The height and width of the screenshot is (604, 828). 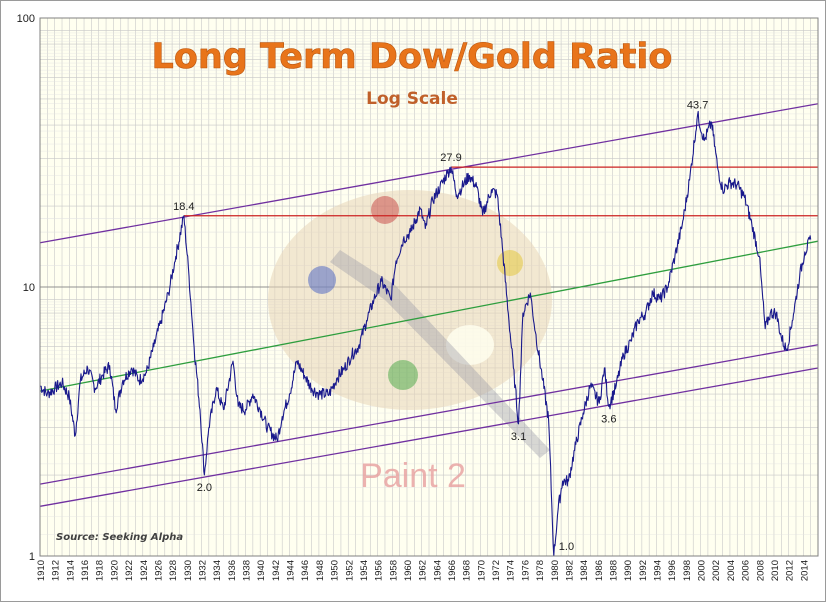 What do you see at coordinates (412, 99) in the screenshot?
I see `chart-subtitle: Log Scale` at bounding box center [412, 99].